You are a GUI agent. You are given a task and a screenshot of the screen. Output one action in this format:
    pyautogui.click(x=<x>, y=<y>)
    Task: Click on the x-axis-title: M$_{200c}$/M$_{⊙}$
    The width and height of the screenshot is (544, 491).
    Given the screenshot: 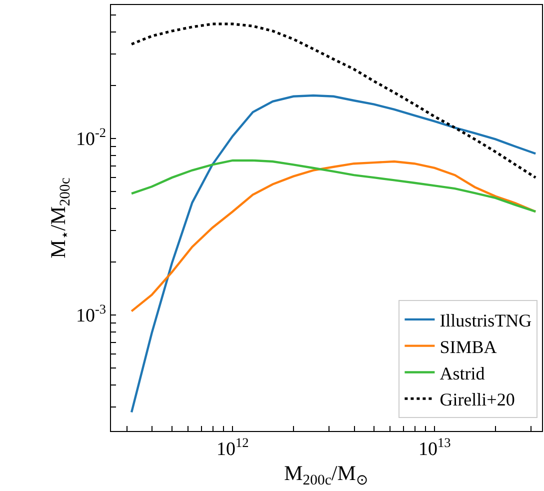 What is the action you would take?
    pyautogui.click(x=326, y=475)
    